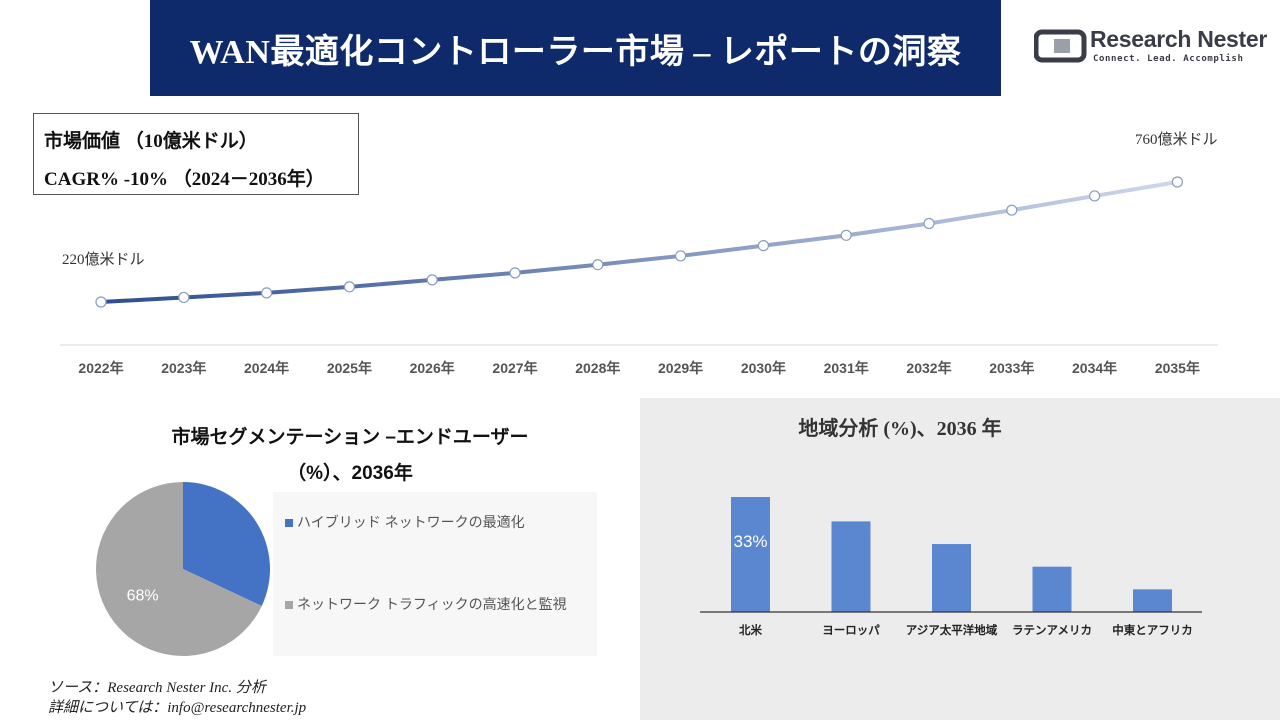  I want to click on end-value-label: 760億米ドル, so click(1176, 139).